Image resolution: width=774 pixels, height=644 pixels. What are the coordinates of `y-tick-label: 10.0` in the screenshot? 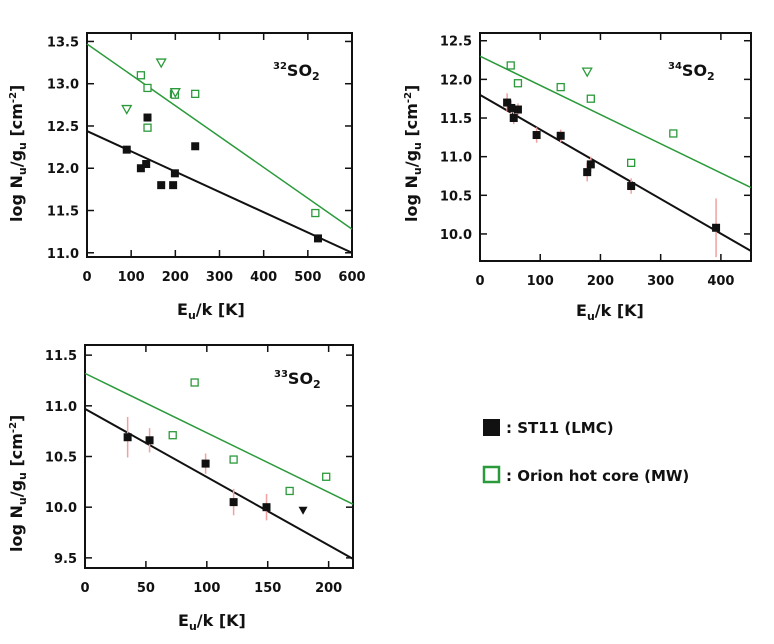 It's located at (61, 508).